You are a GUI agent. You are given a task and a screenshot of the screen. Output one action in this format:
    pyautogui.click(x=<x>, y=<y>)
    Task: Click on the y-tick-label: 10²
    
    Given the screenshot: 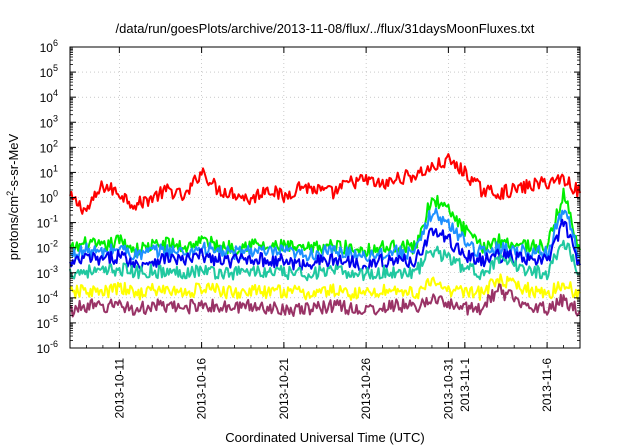 What is the action you would take?
    pyautogui.click(x=49, y=146)
    